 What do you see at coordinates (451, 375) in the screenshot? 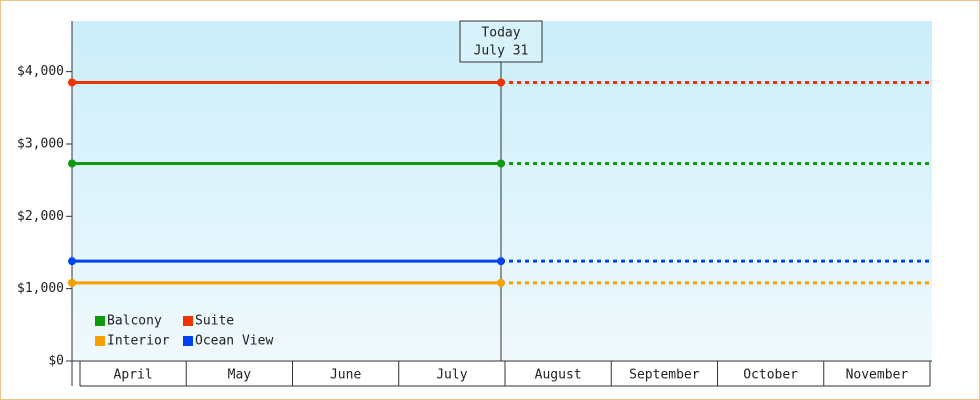
I see `x-tick-label: July` at bounding box center [451, 375].